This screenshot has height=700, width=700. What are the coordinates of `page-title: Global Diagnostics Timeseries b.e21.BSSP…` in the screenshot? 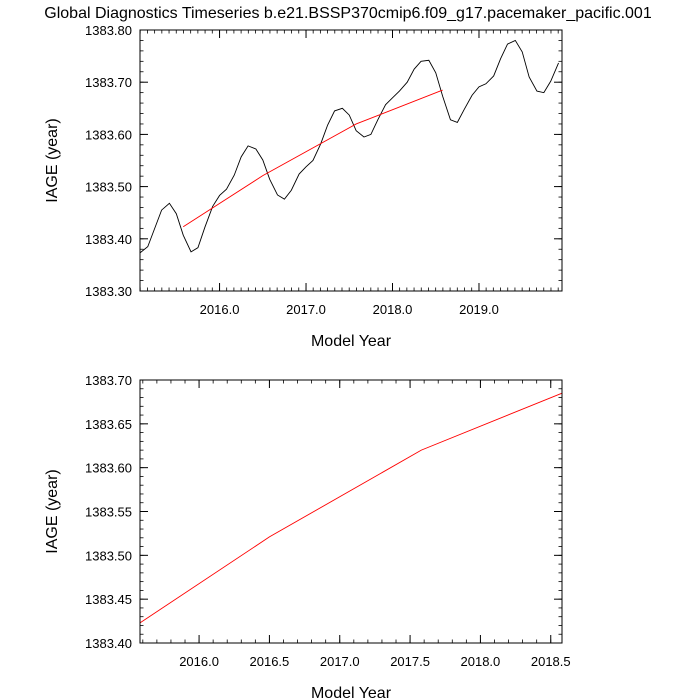 It's located at (348, 13).